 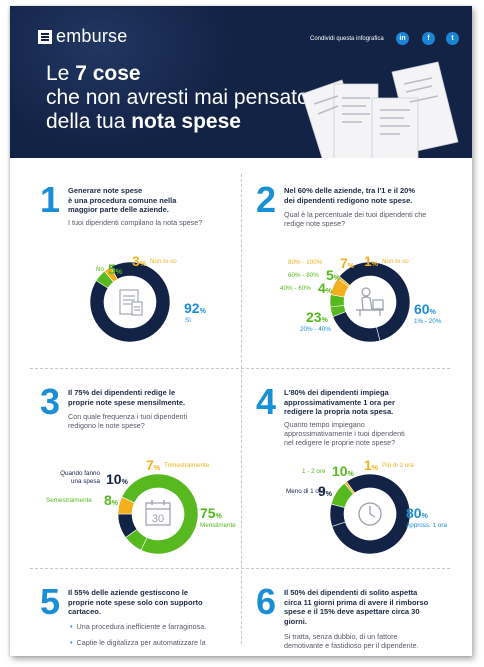 What do you see at coordinates (395, 261) in the screenshot?
I see `s2-label-nonloso: Non lo so` at bounding box center [395, 261].